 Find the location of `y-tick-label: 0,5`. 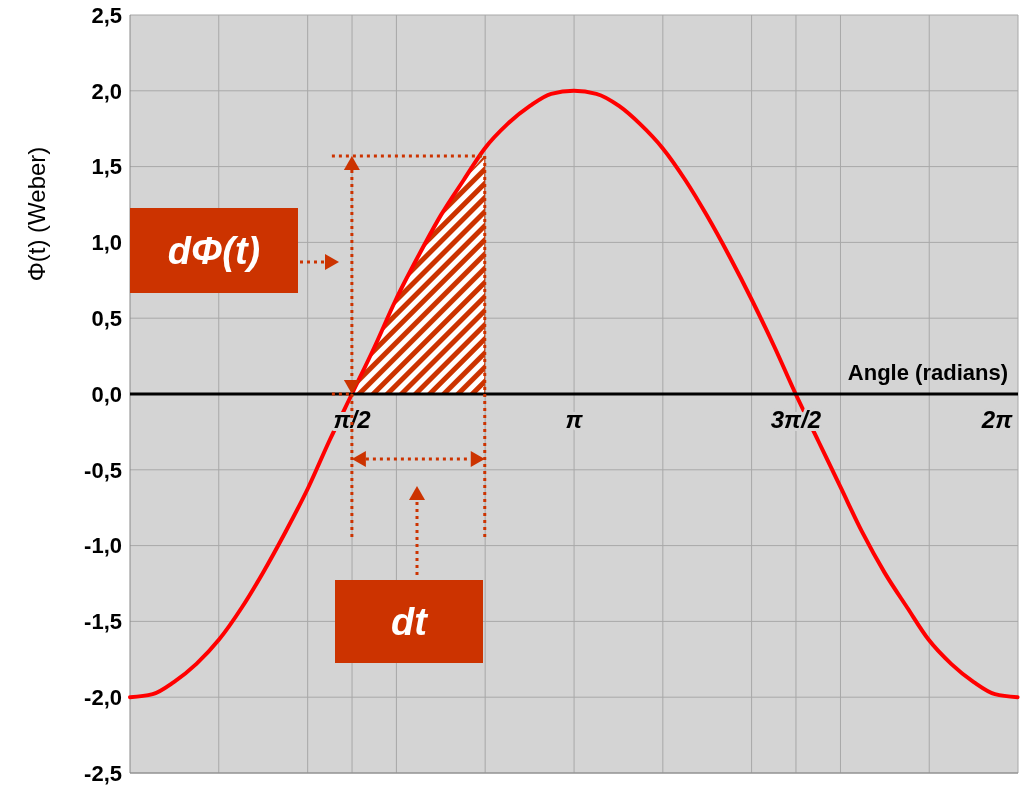

y-tick-label: 0,5 is located at coordinates (106, 318).